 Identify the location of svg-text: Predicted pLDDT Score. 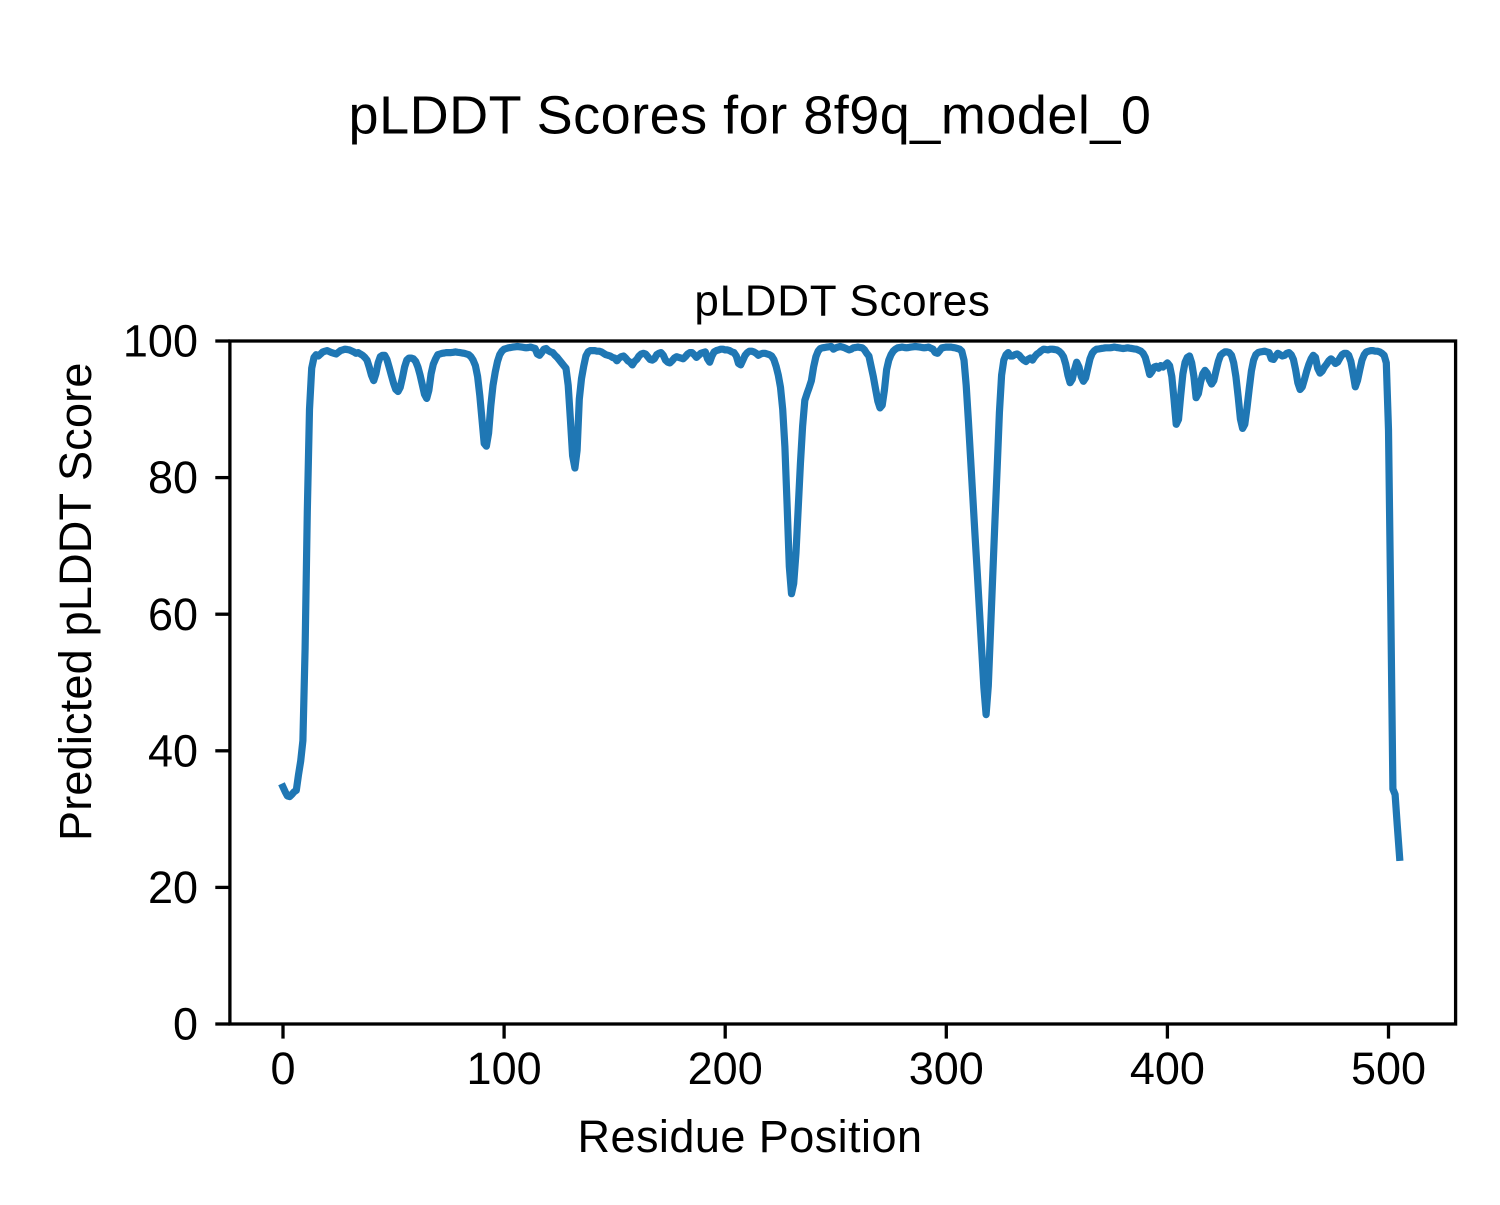
(75, 601).